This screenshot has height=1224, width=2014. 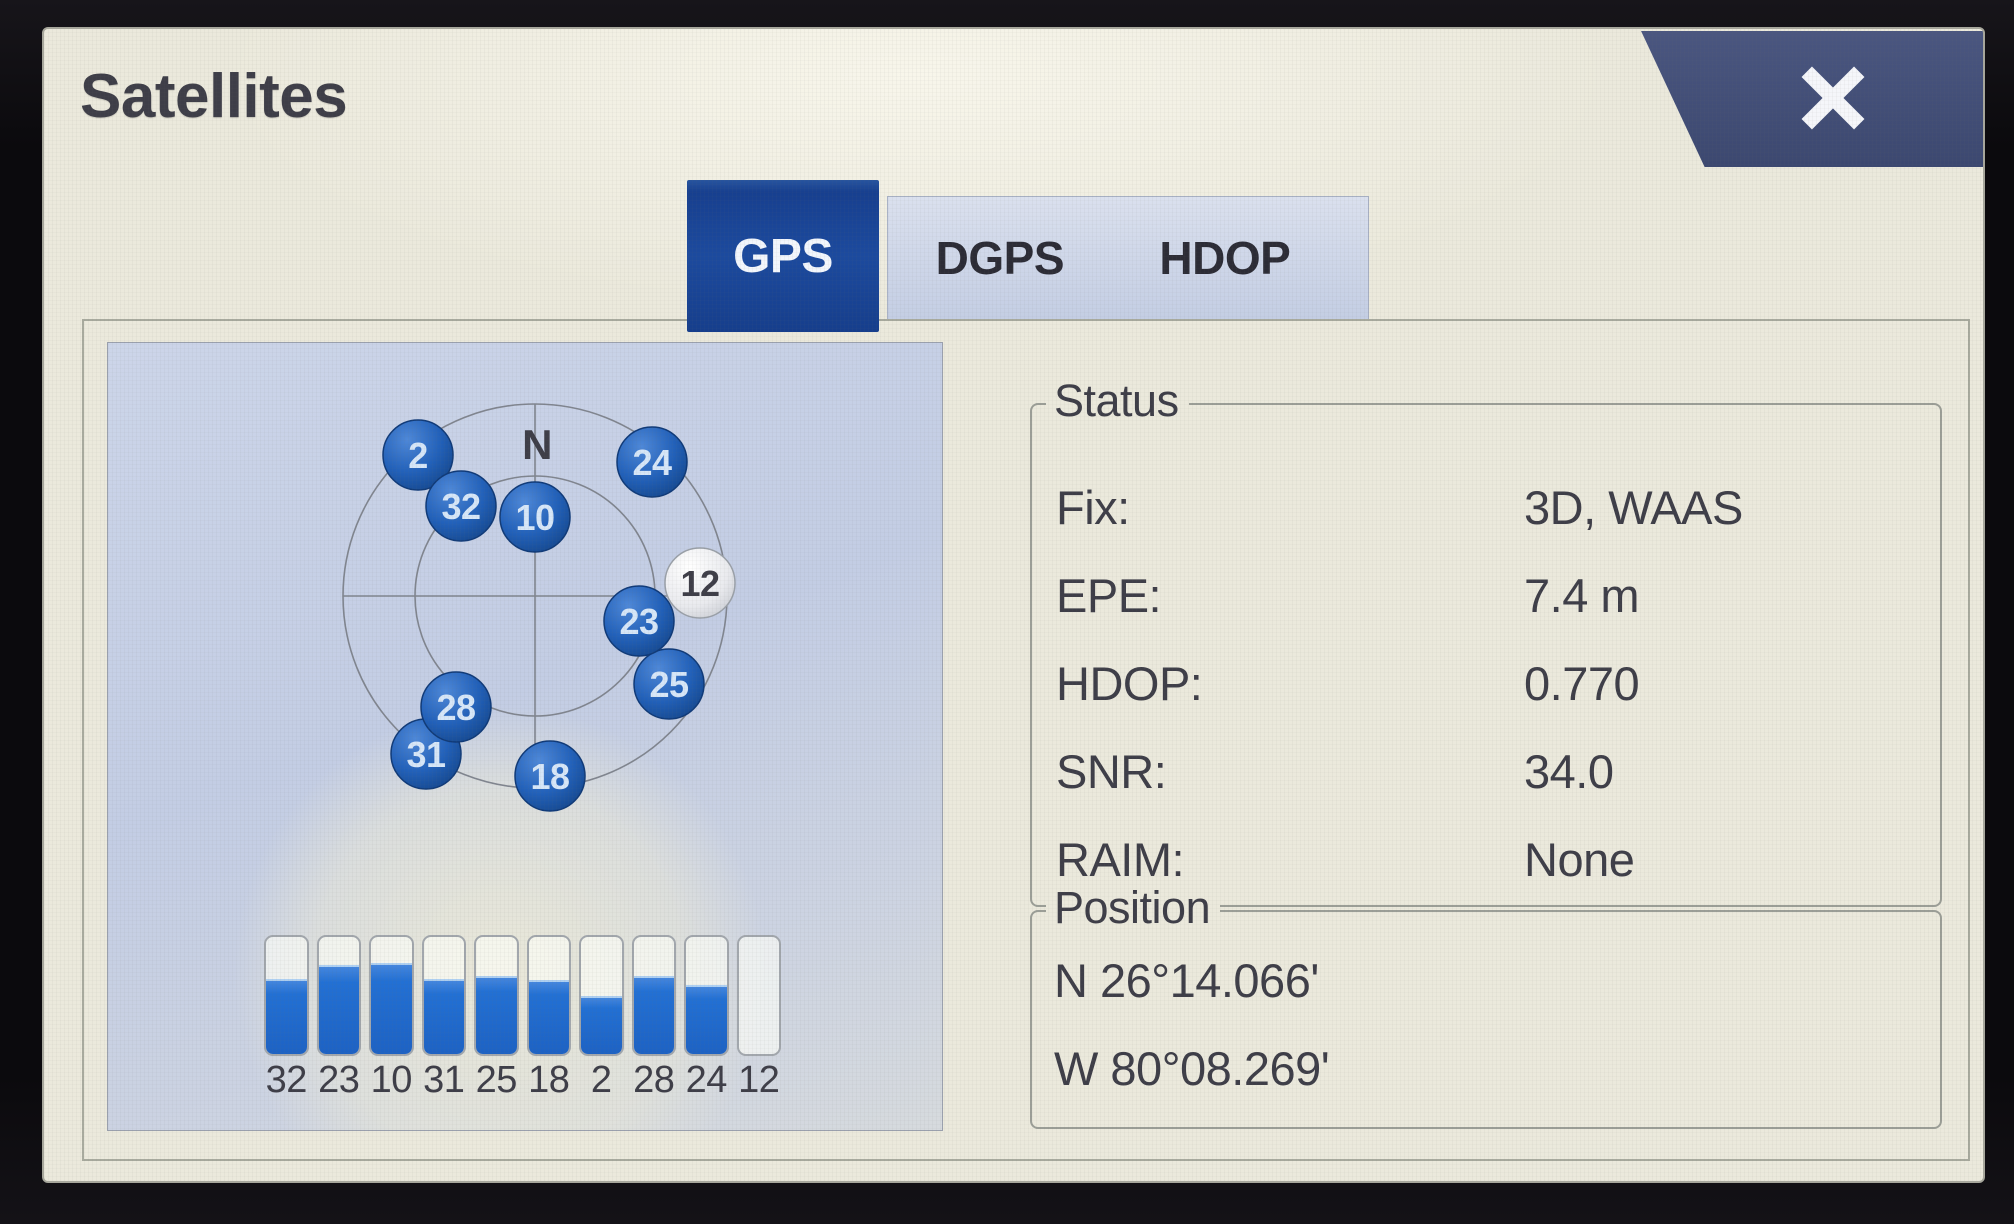 What do you see at coordinates (1833, 98) in the screenshot?
I see `close-icon` at bounding box center [1833, 98].